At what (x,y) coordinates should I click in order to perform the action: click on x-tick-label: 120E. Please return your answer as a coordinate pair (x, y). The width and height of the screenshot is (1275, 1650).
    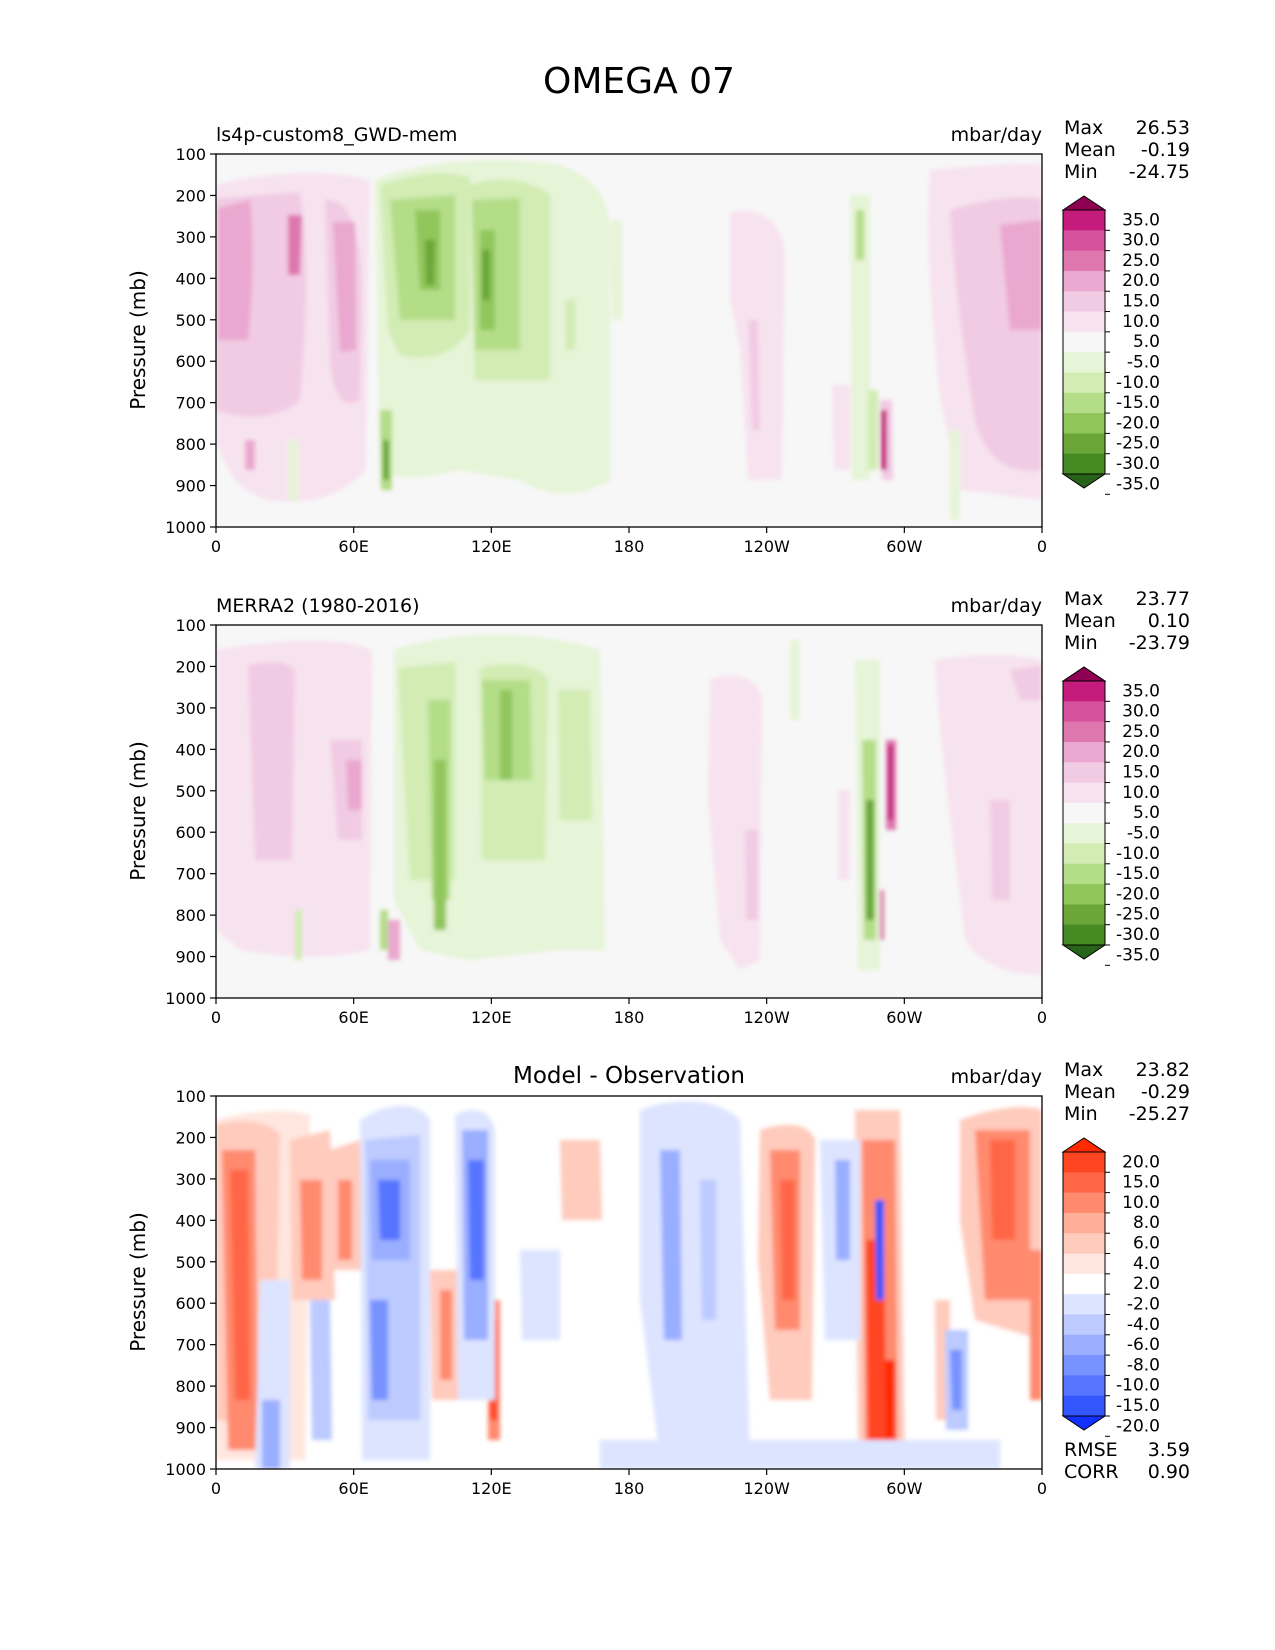
    Looking at the image, I should click on (491, 1017).